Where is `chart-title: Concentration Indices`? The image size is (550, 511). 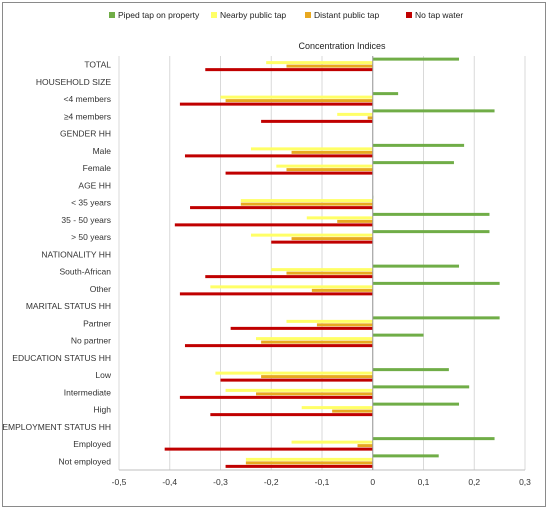
chart-title: Concentration Indices is located at coordinates (342, 46).